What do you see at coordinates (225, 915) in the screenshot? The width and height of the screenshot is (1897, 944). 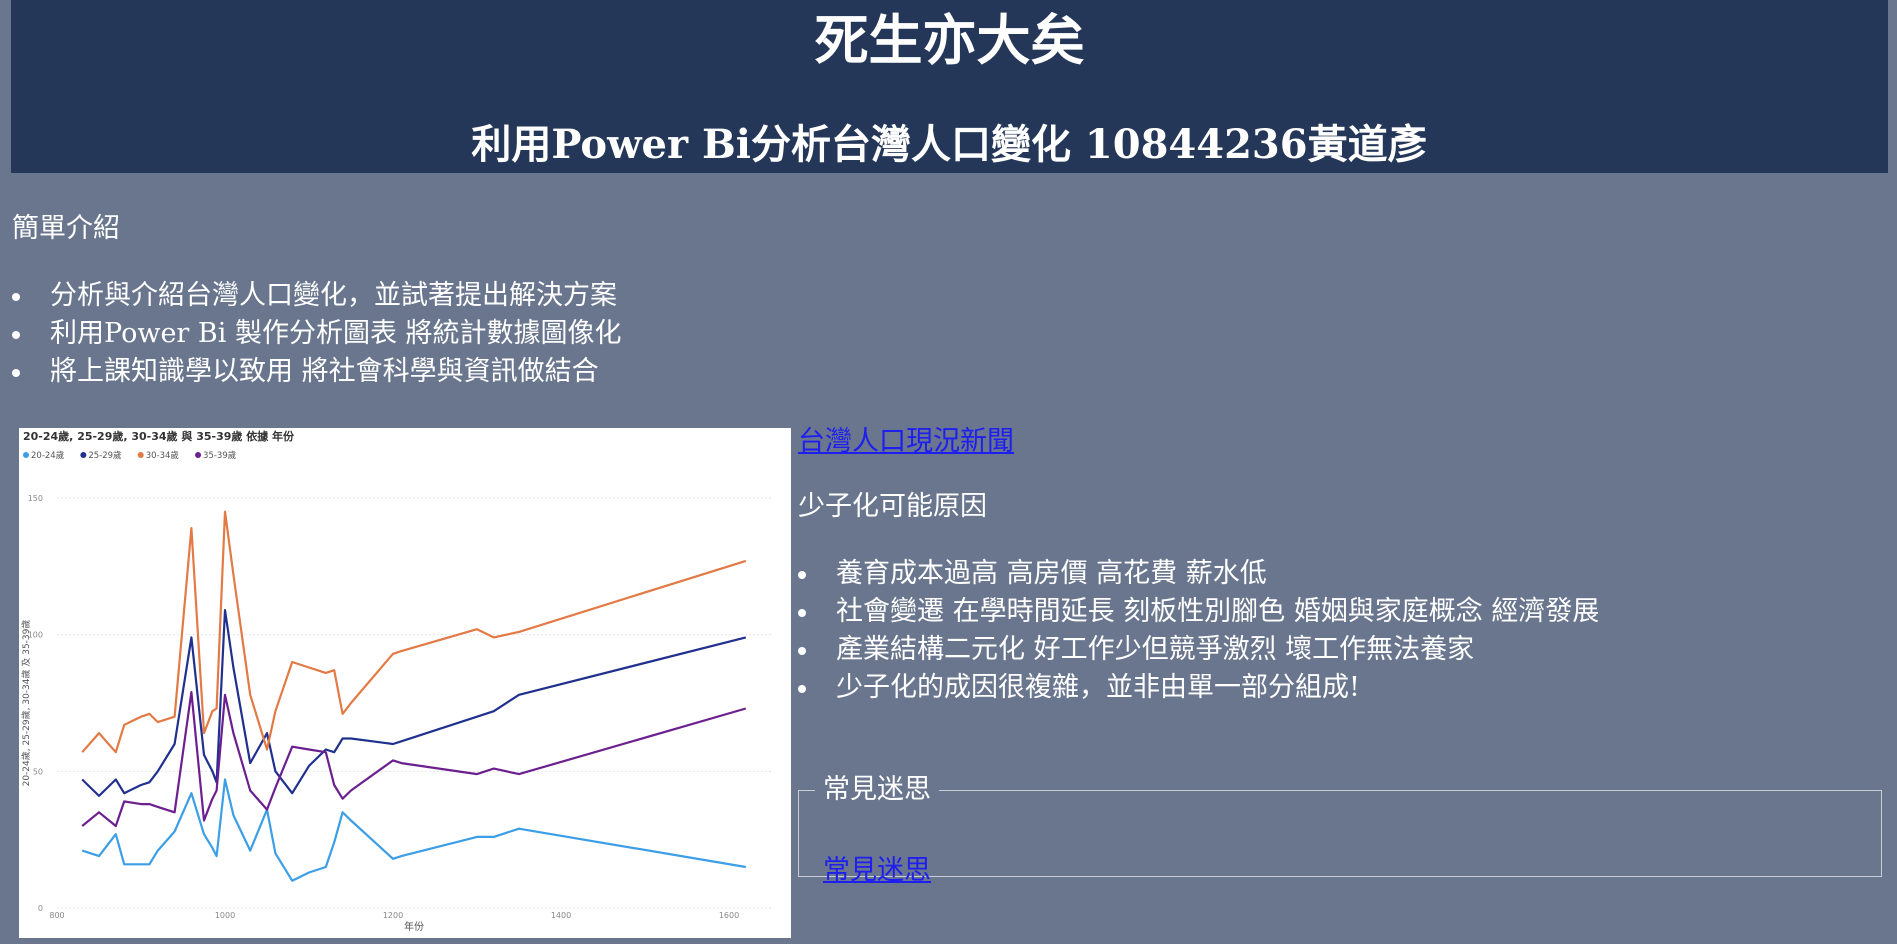 I see `x-tick-label: 1000` at bounding box center [225, 915].